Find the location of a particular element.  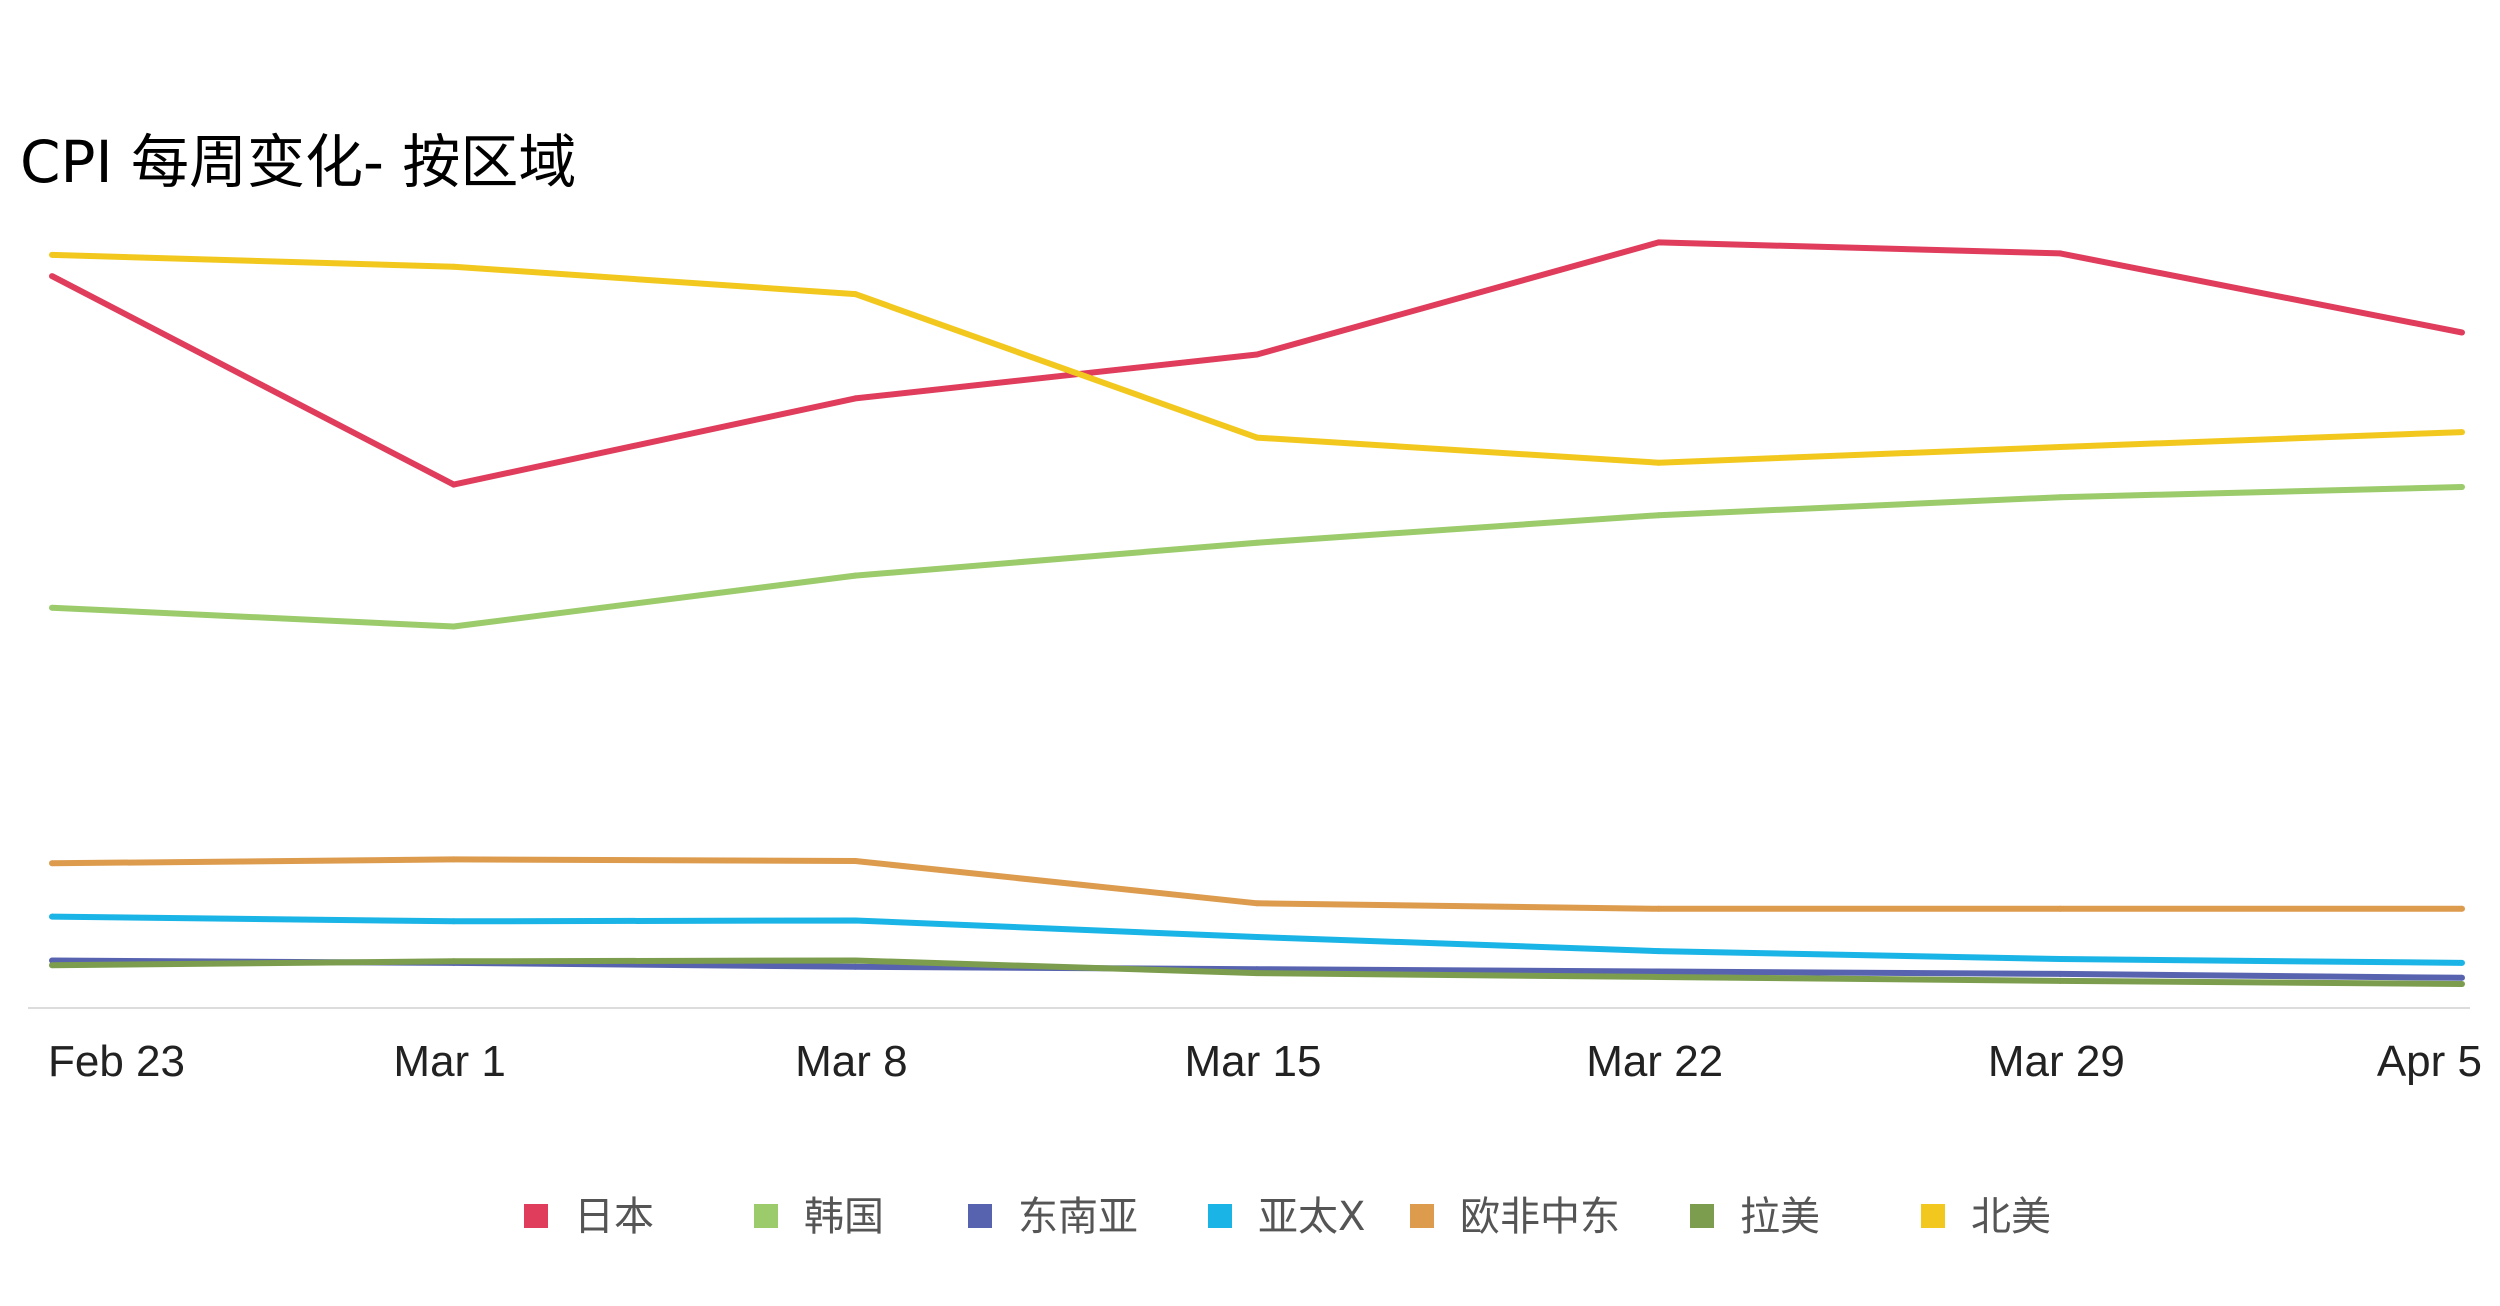

legend-item-4: 欧非中东 is located at coordinates (1515, 1217).